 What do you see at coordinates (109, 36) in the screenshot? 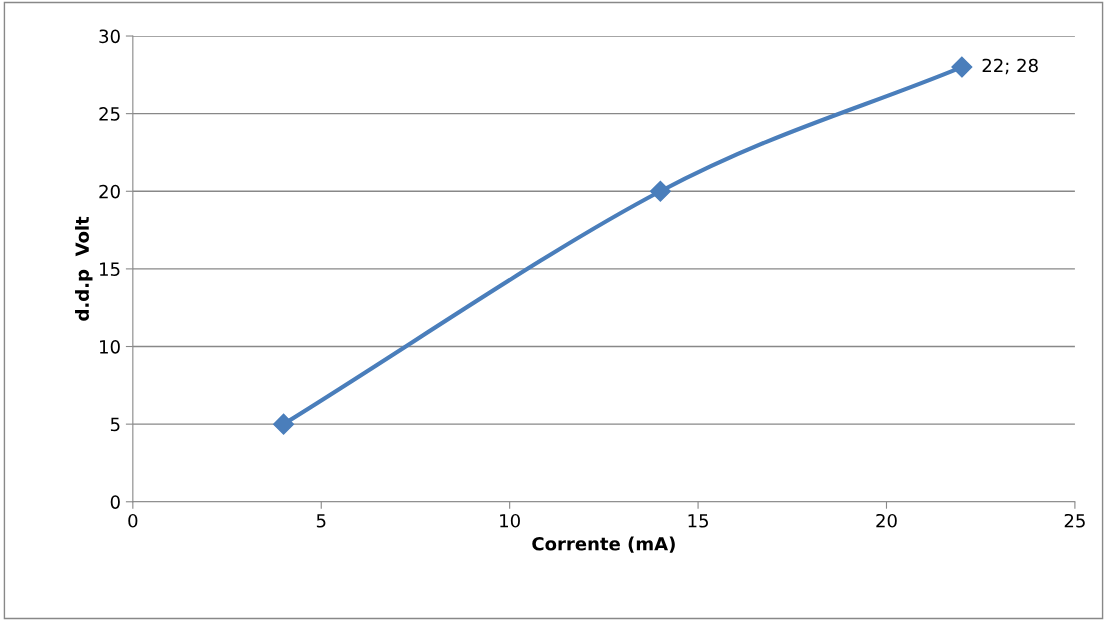
I see `y-tick-label: 30` at bounding box center [109, 36].